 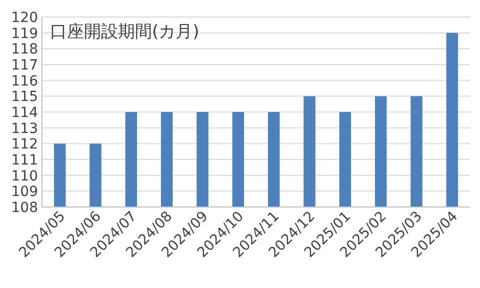 What do you see at coordinates (24, 144) in the screenshot?
I see `y-tick-label: 112` at bounding box center [24, 144].